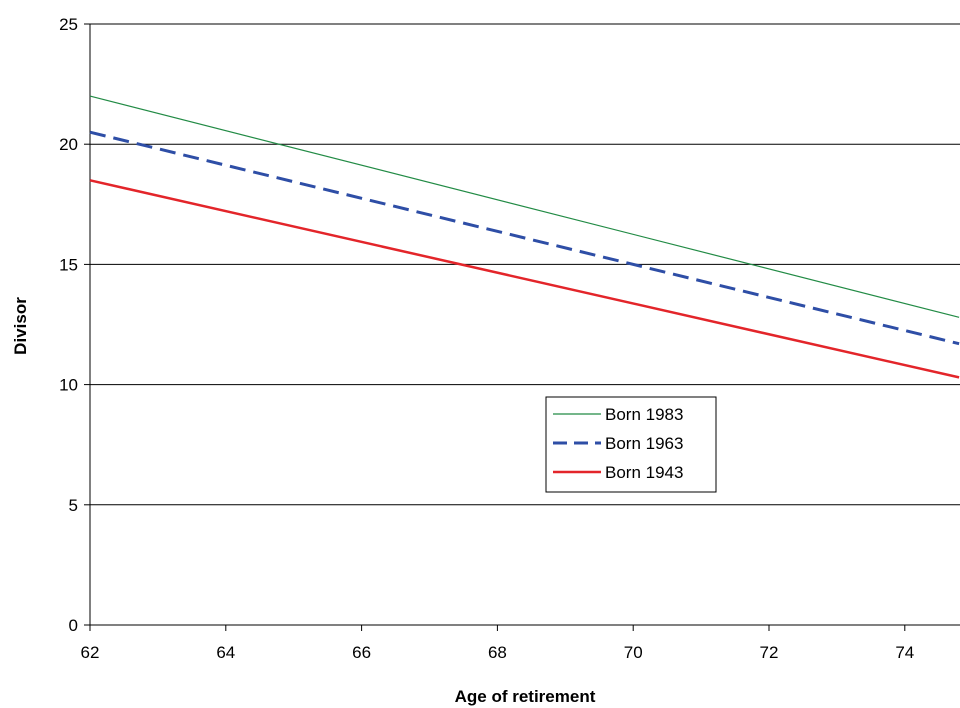 The height and width of the screenshot is (708, 960). What do you see at coordinates (525, 696) in the screenshot?
I see `x-axis-title: Age of retirement` at bounding box center [525, 696].